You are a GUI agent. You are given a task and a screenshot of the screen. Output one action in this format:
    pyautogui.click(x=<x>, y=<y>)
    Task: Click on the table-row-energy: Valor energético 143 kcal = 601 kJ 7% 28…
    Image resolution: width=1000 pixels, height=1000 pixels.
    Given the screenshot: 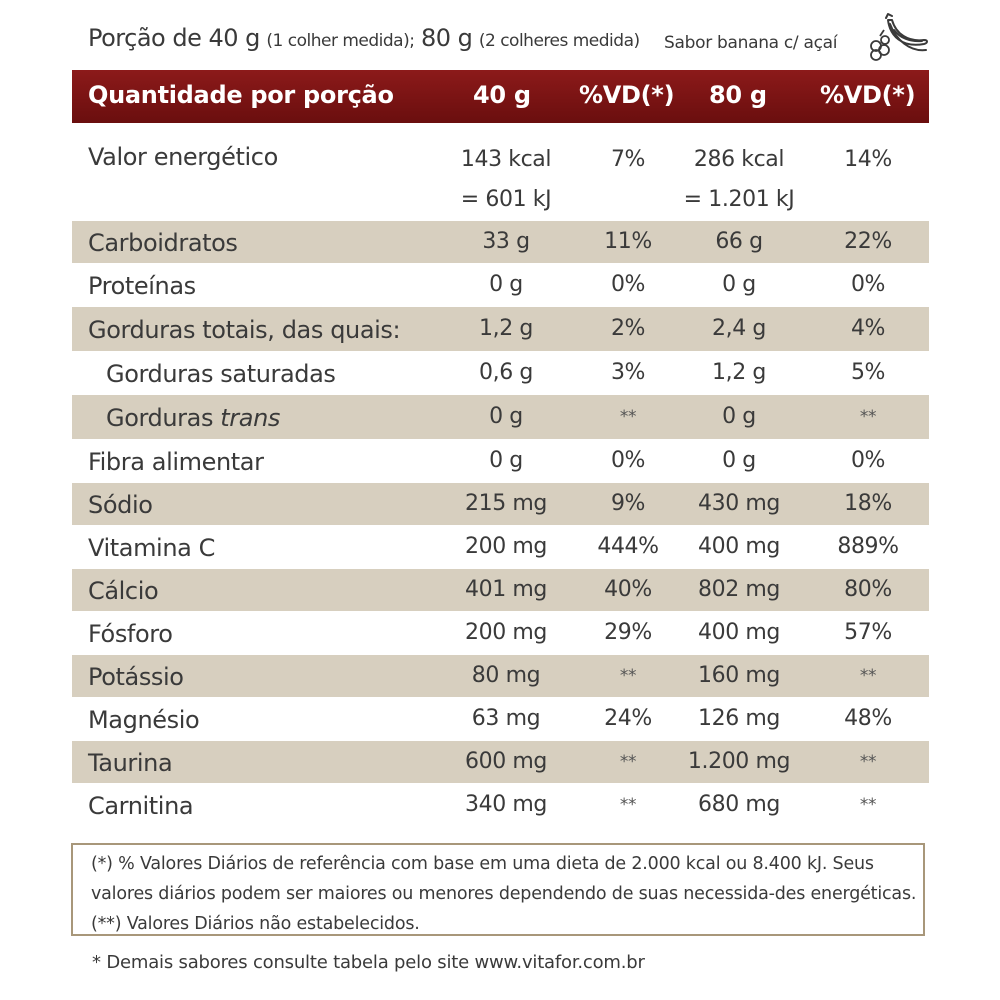 What is the action you would take?
    pyautogui.click(x=500, y=172)
    